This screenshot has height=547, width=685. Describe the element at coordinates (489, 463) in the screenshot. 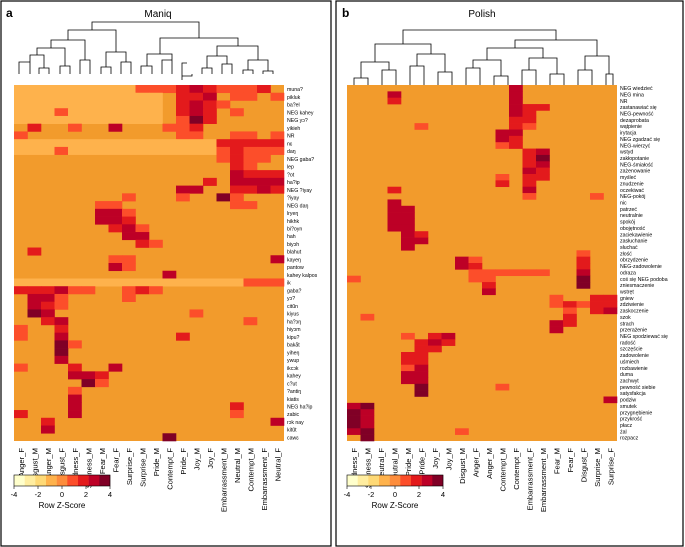

I see `column-label: Anger_M` at that location.